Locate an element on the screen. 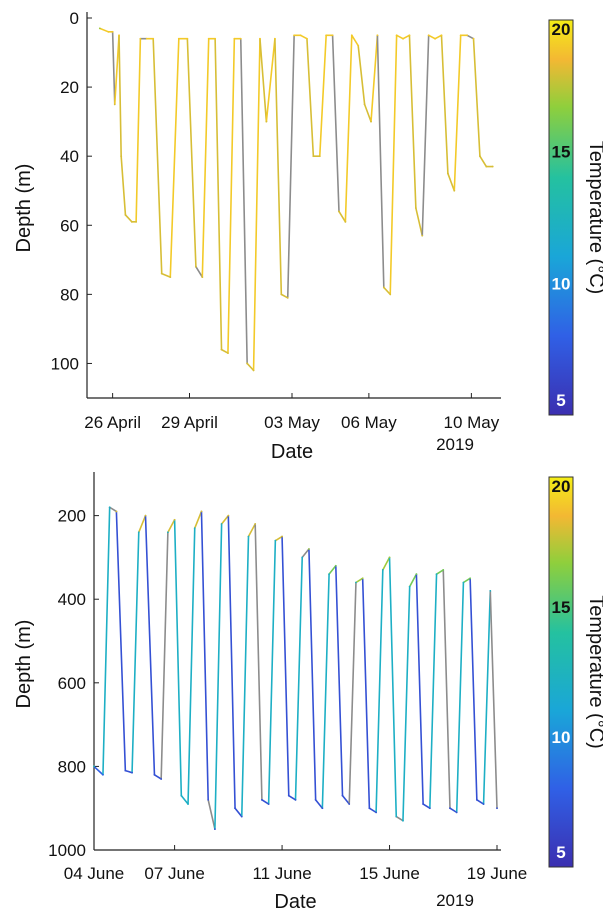 This screenshot has width=603, height=912. x-tick-label: 26 April is located at coordinates (112, 422).